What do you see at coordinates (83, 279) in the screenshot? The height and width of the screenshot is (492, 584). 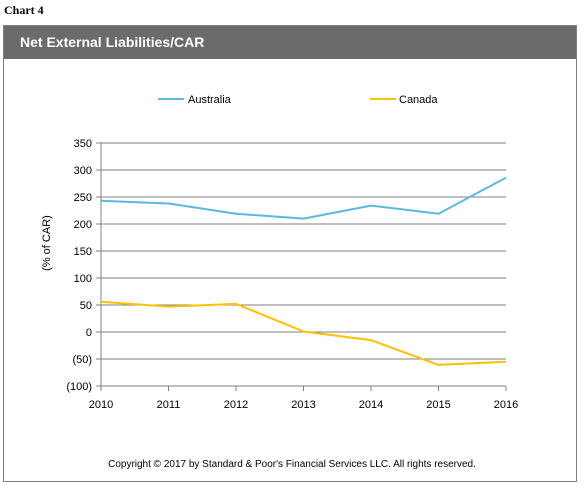 I see `y-tick-label: 100` at bounding box center [83, 279].